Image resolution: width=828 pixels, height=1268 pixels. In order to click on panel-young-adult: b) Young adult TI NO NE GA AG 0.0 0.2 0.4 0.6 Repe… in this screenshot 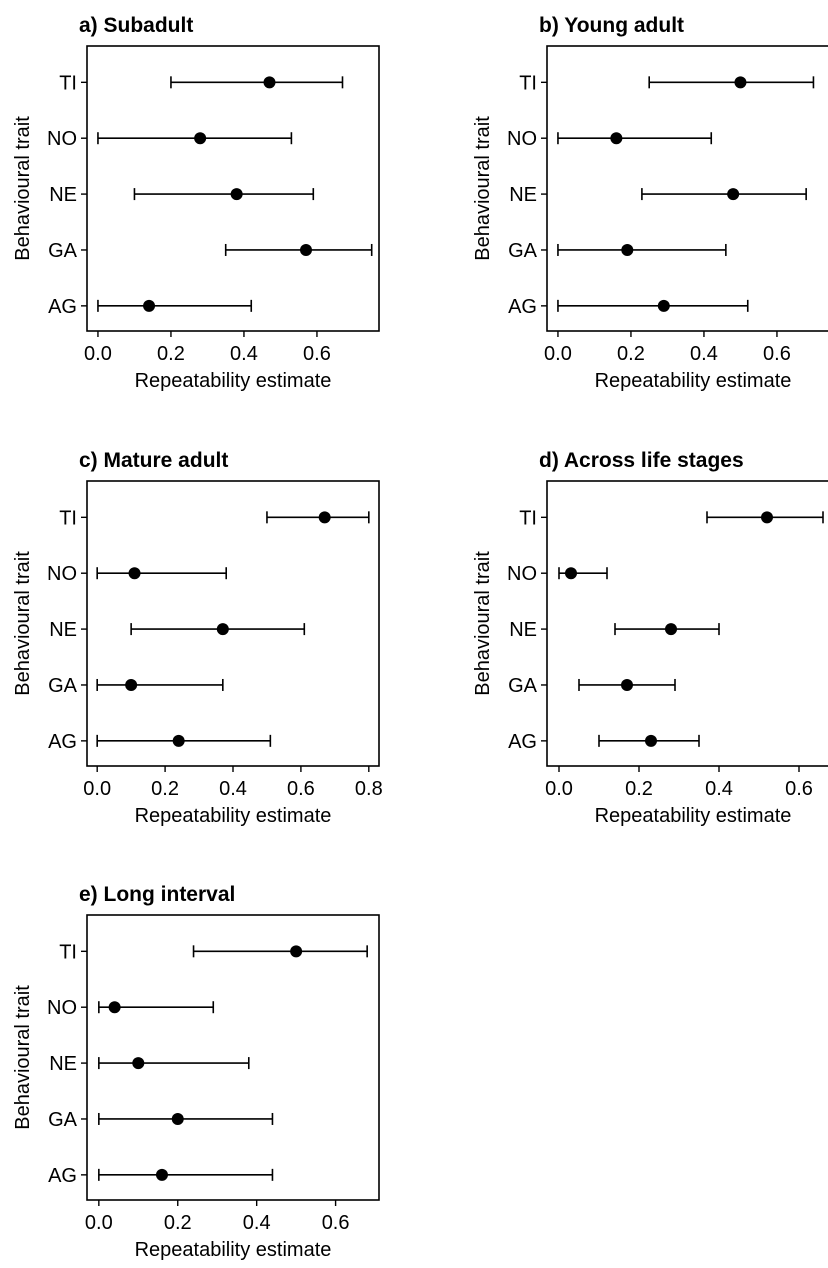, I will do `click(650, 203)`.